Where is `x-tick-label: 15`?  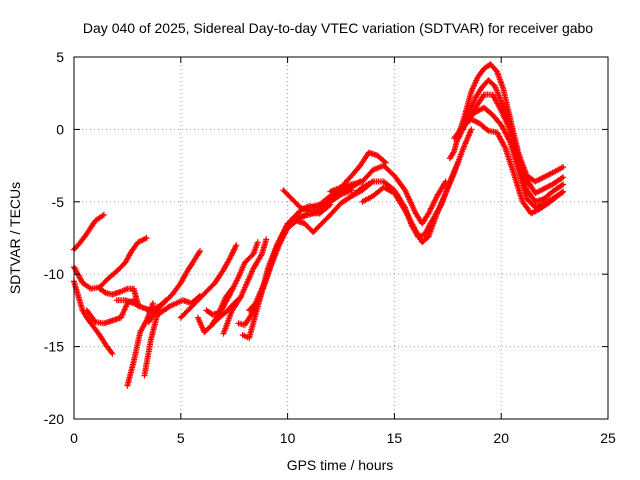
x-tick-label: 15 is located at coordinates (395, 438).